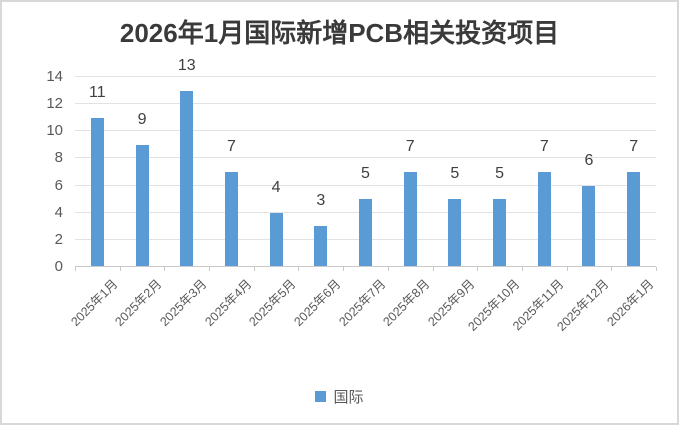  Describe the element at coordinates (58, 266) in the screenshot. I see `y-axis-label: 0` at that location.